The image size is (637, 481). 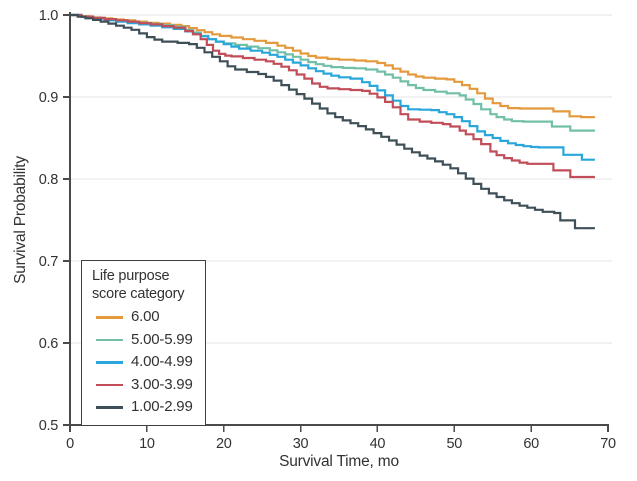 I want to click on x-tick-label: 60, so click(x=531, y=444).